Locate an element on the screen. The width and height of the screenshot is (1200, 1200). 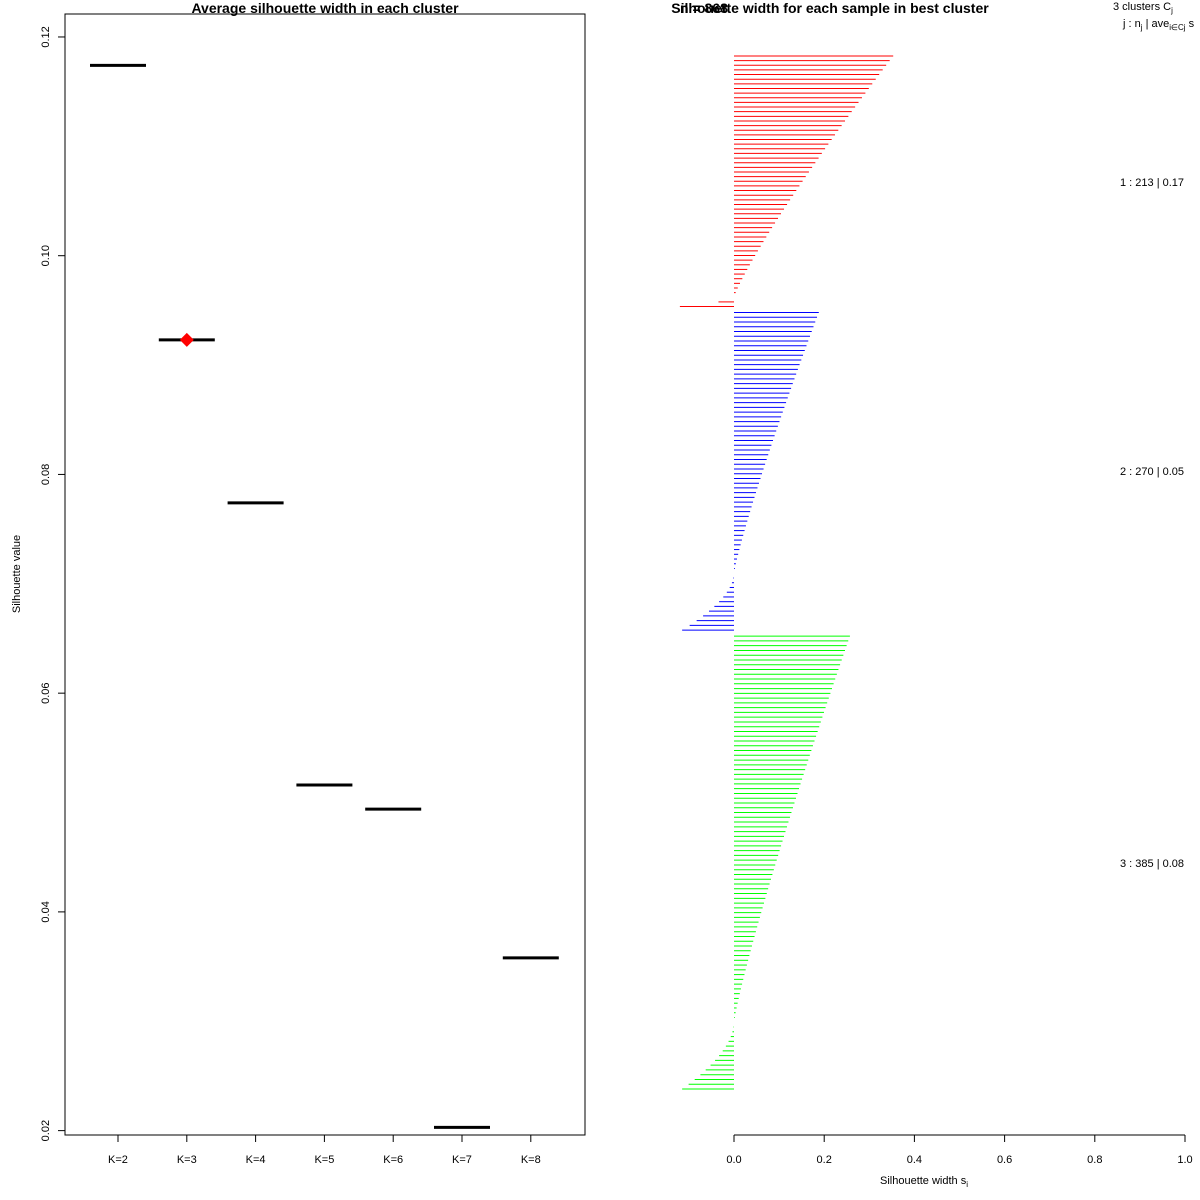
legend-row-cluster-3: 3 : 385 | 0.08 is located at coordinates (1152, 864).